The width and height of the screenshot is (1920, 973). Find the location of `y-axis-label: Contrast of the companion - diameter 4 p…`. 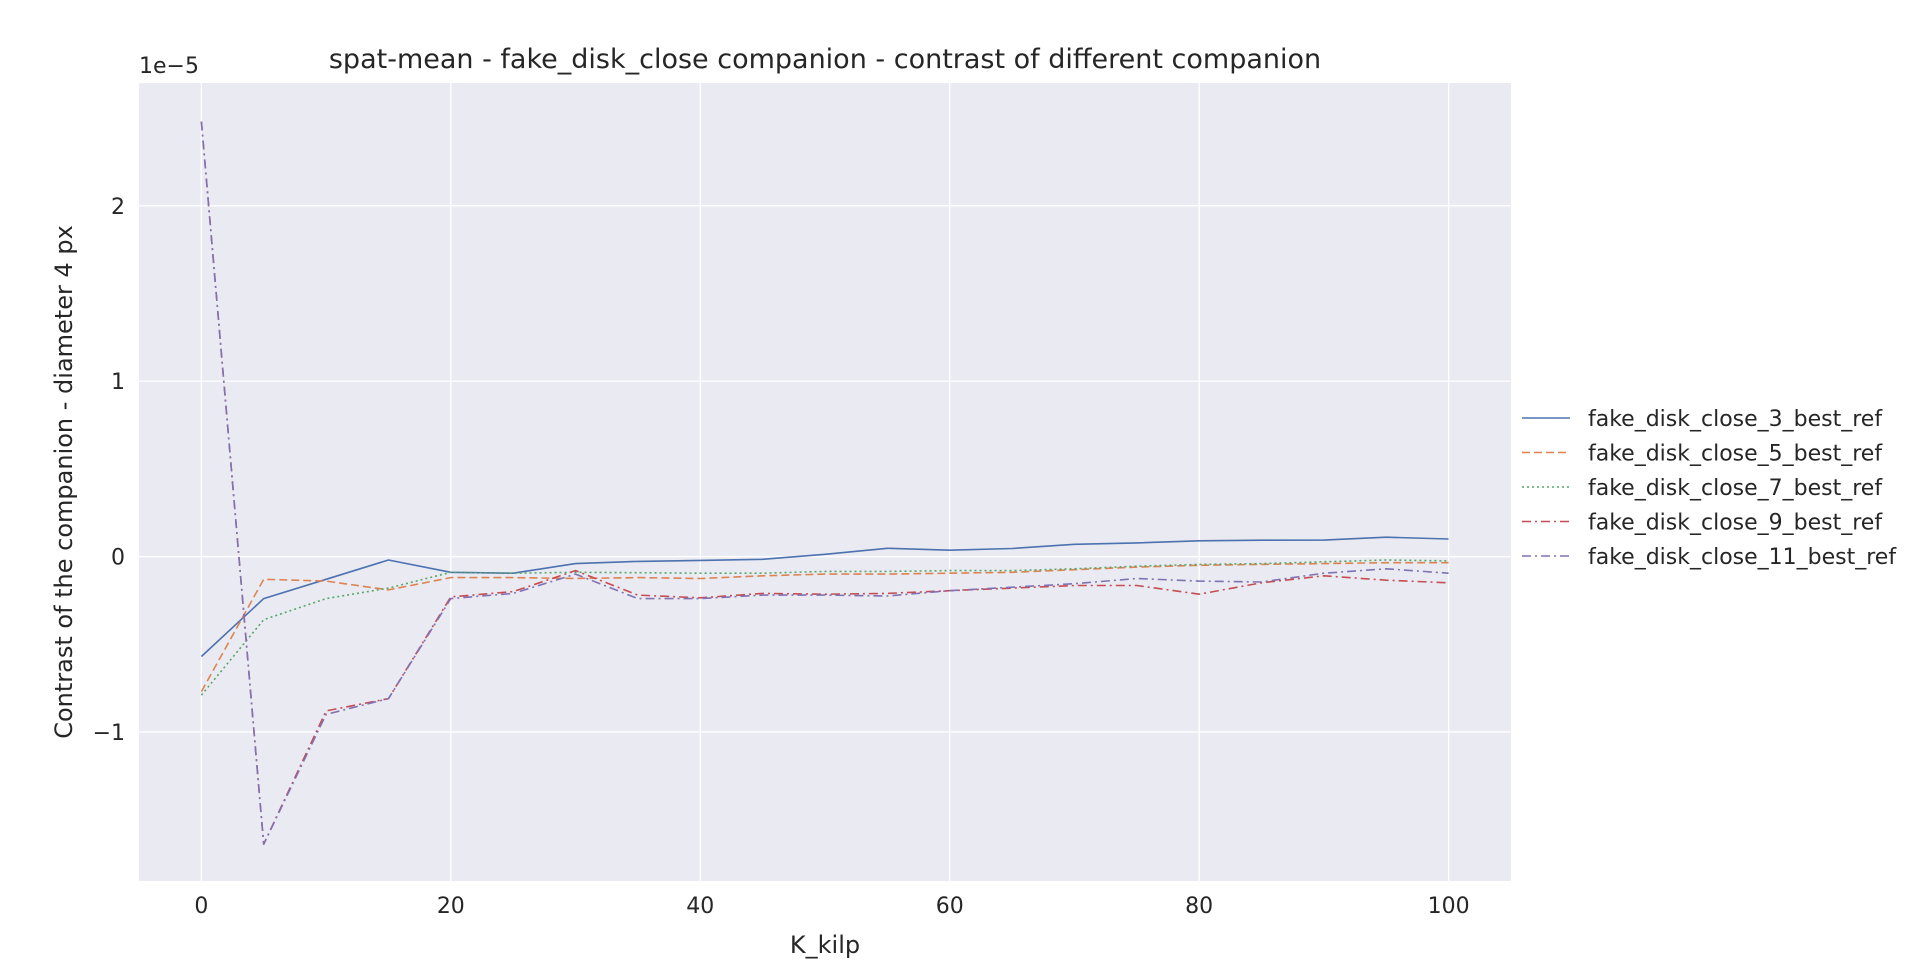

y-axis-label: Contrast of the companion - diameter 4 p… is located at coordinates (64, 482).